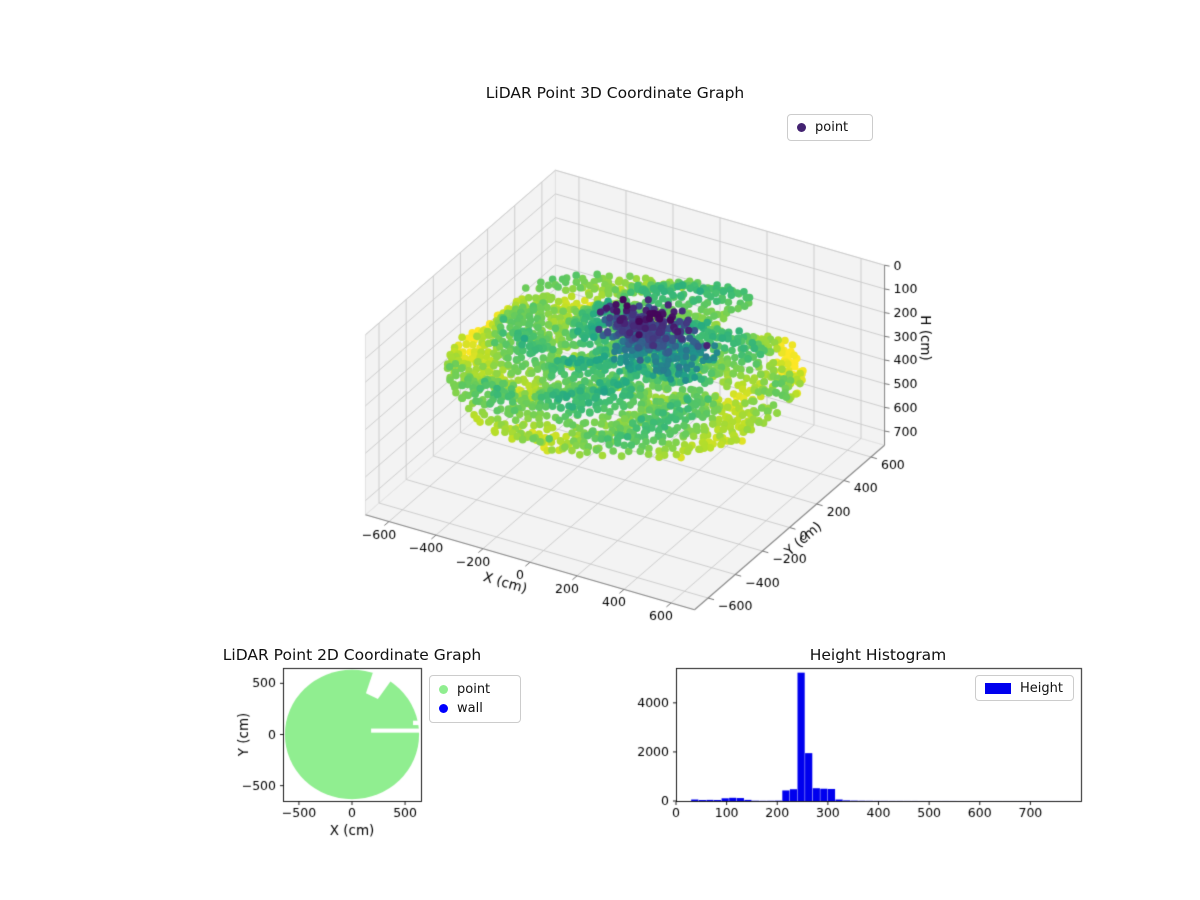 The width and height of the screenshot is (1200, 900). Describe the element at coordinates (443, 689) in the screenshot. I see `point-marker-icon` at that location.